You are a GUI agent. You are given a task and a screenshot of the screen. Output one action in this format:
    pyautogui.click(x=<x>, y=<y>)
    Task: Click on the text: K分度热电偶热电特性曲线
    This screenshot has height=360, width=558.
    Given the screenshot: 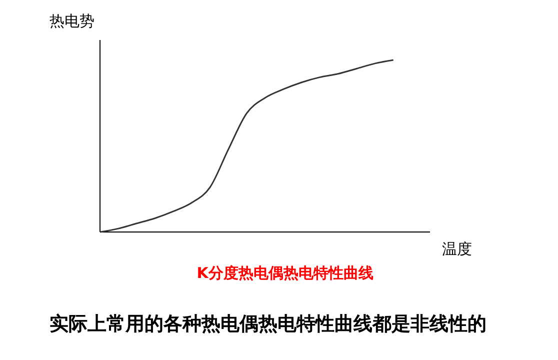 What is the action you would take?
    pyautogui.click(x=285, y=273)
    